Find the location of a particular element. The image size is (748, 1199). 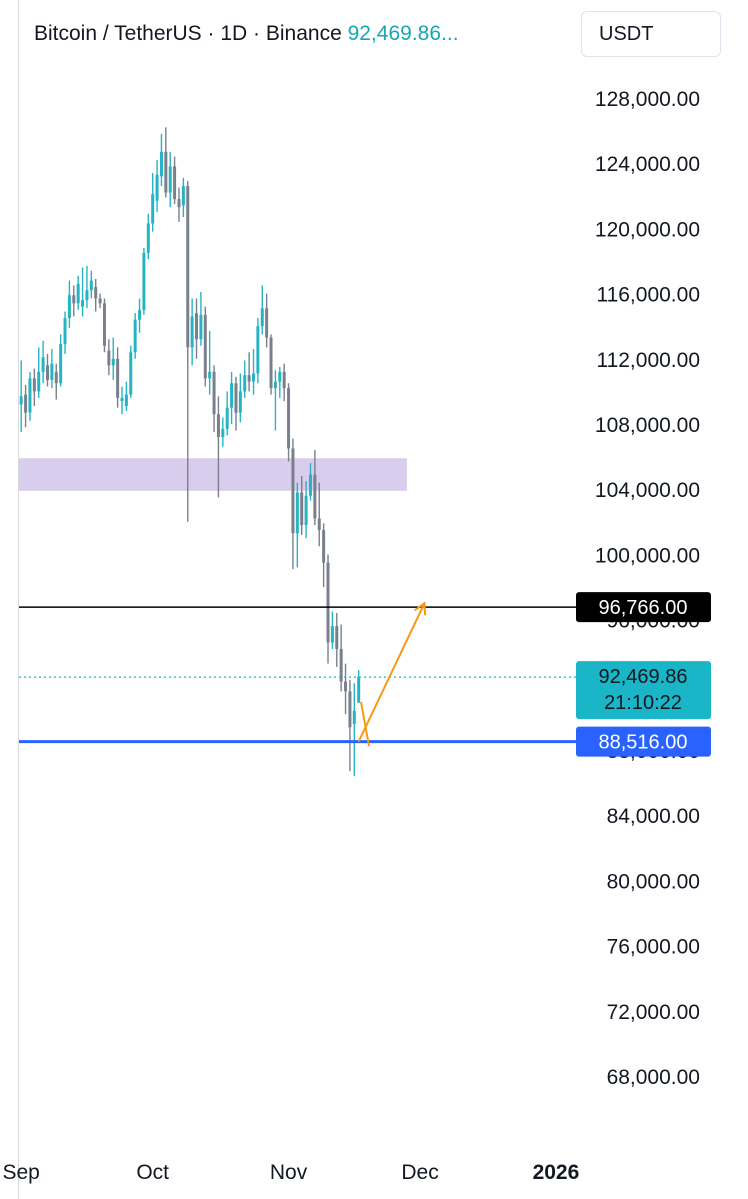

y-tick-label: 108,000.00 is located at coordinates (647, 425).